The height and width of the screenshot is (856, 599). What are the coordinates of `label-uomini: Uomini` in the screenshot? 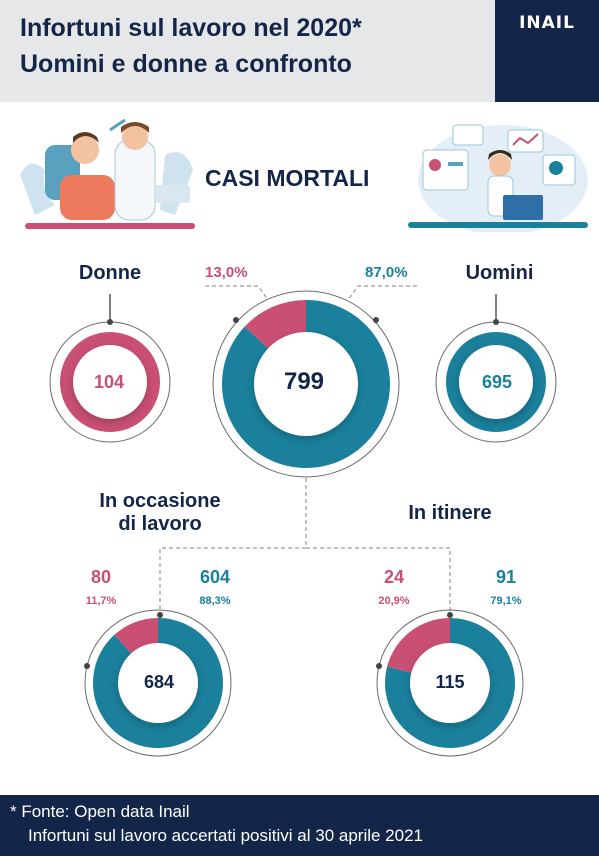 It's located at (499, 273).